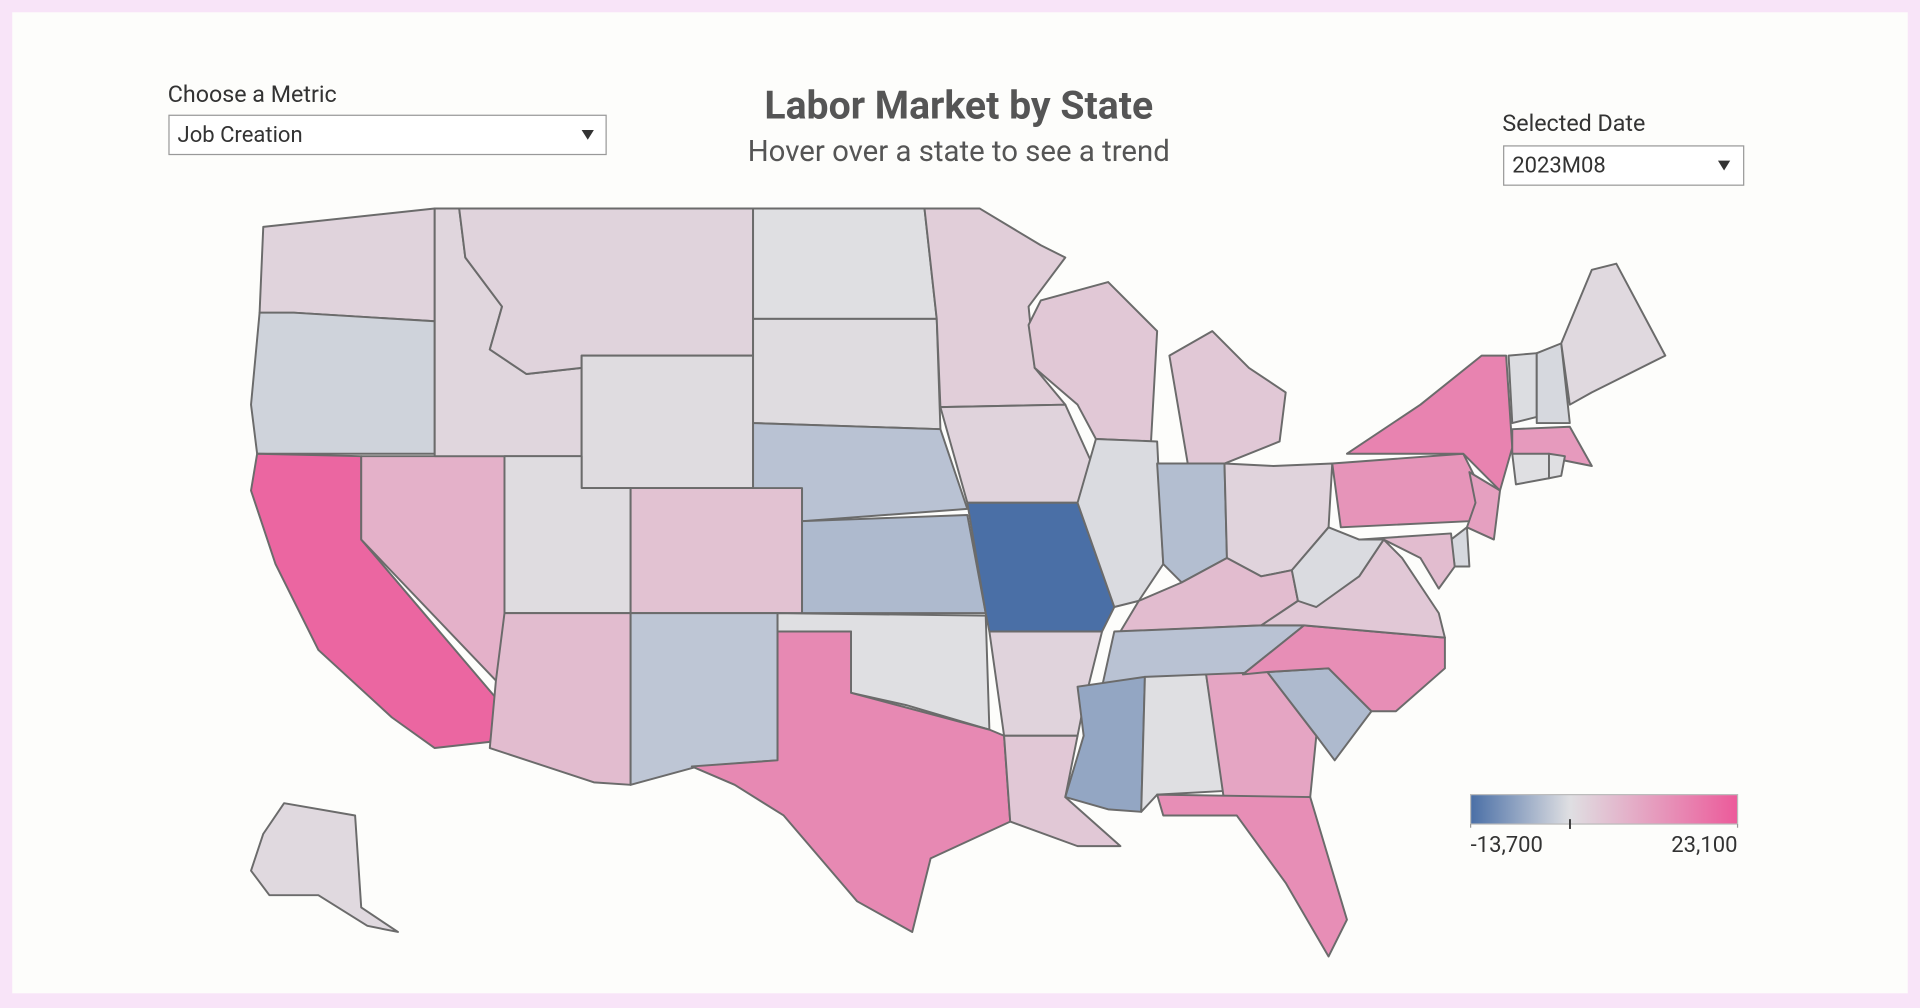  I want to click on date-dropdown: 2023M08, so click(1624, 165).